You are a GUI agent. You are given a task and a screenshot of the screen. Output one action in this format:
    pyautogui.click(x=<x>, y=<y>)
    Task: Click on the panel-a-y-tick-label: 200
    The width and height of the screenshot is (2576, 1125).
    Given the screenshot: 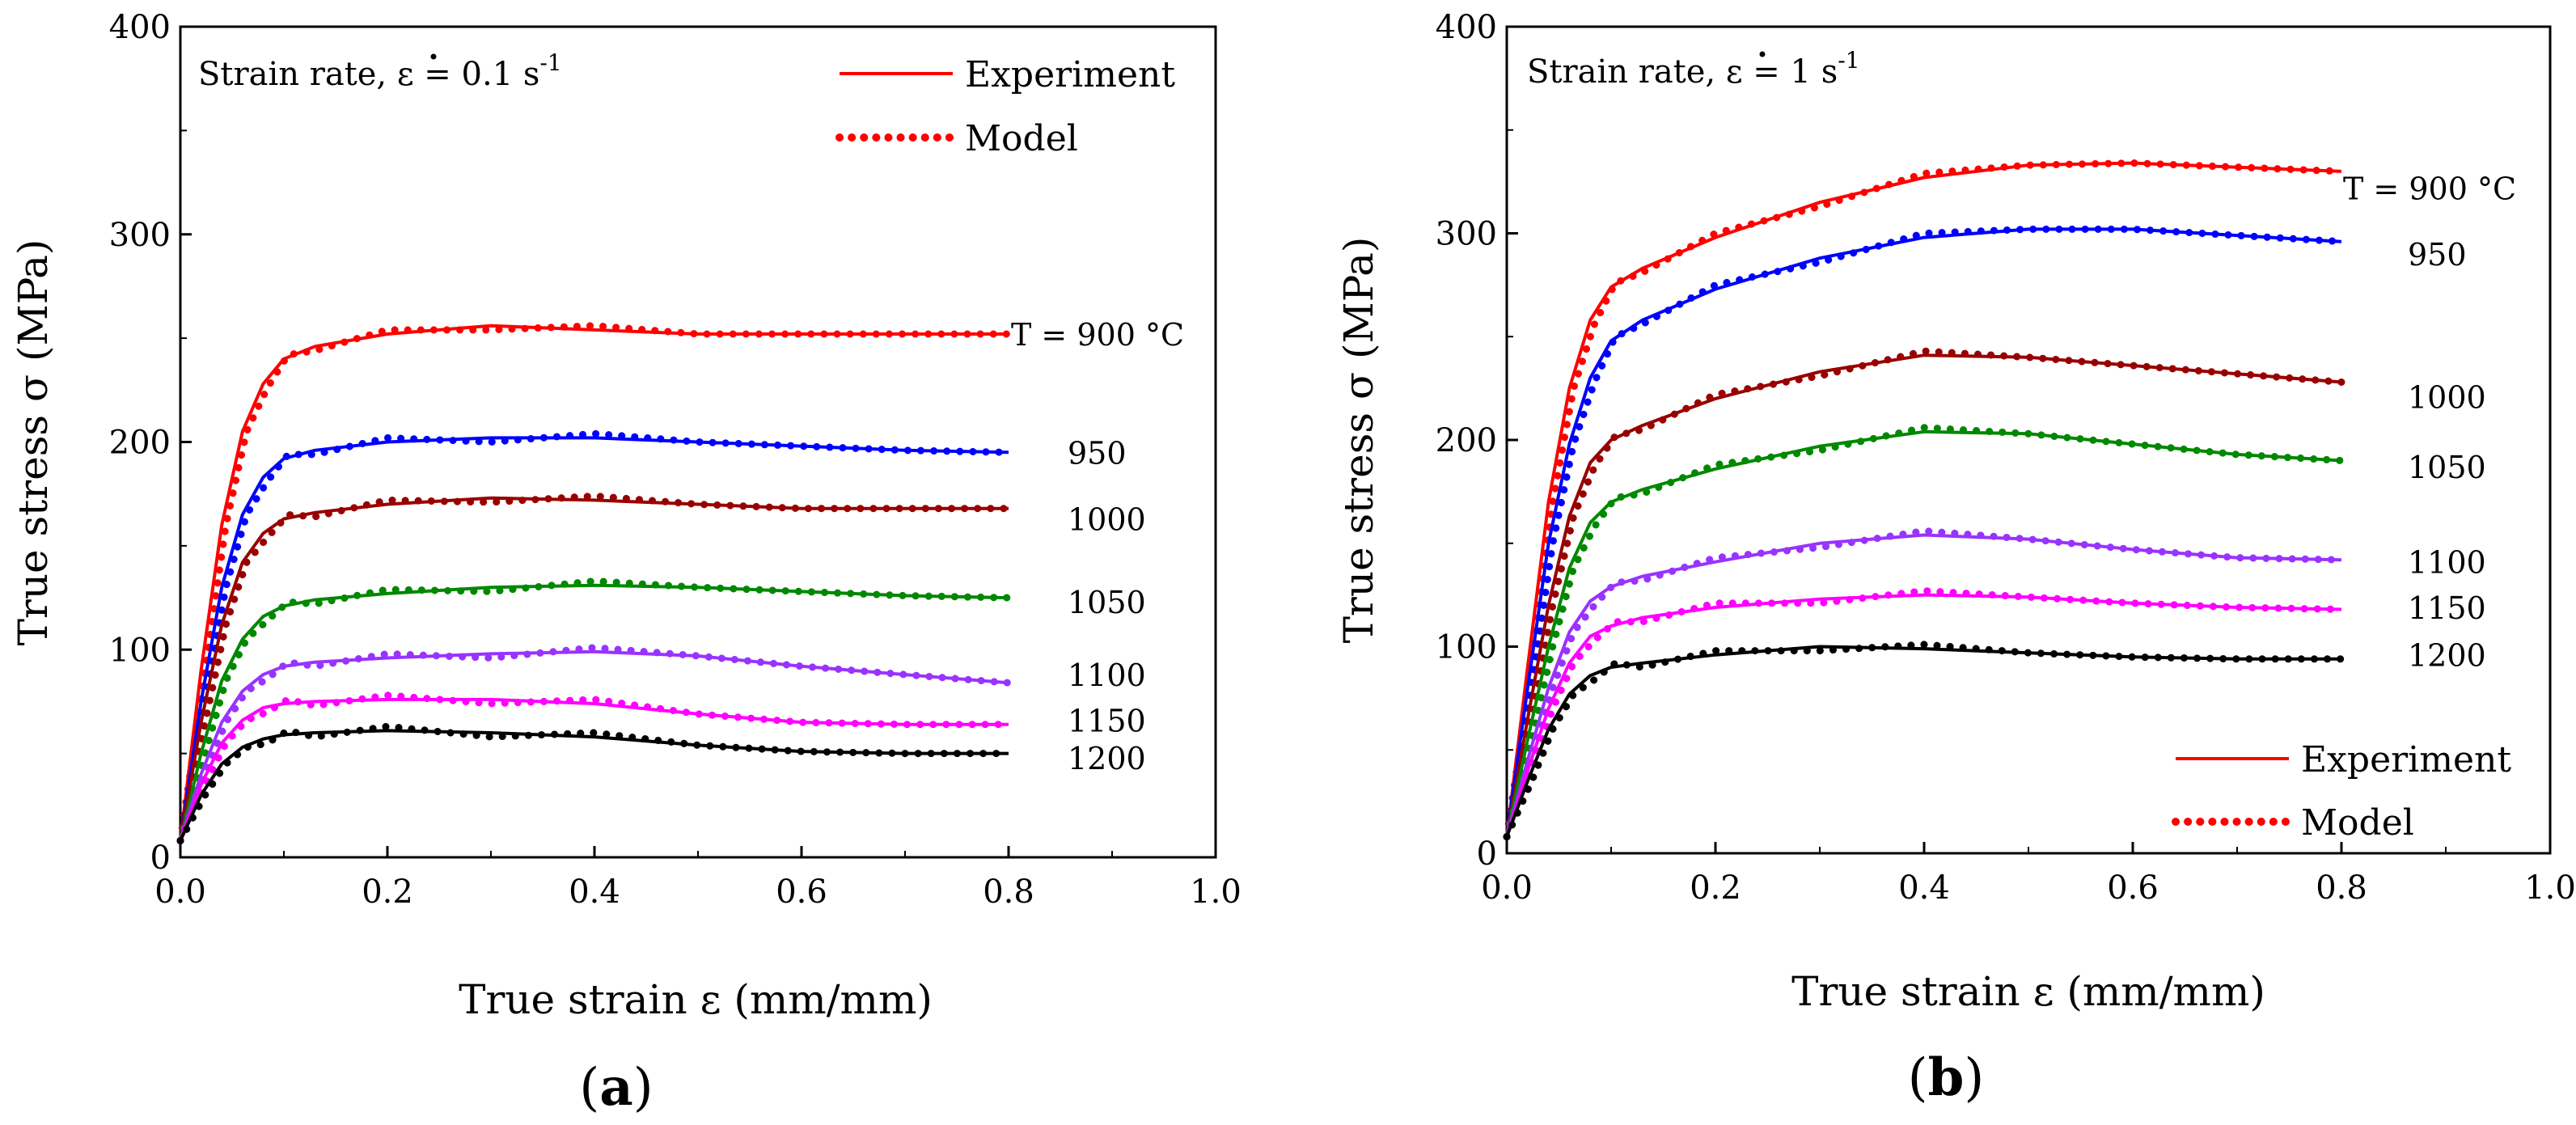 What is the action you would take?
    pyautogui.click(x=140, y=443)
    